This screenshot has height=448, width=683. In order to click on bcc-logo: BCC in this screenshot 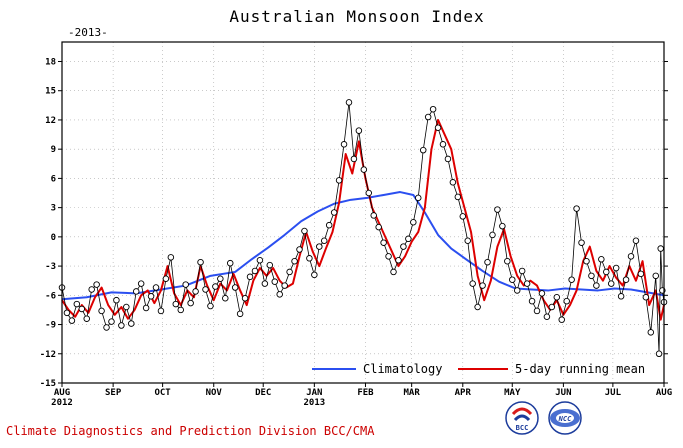, I will do `click(522, 418)`.